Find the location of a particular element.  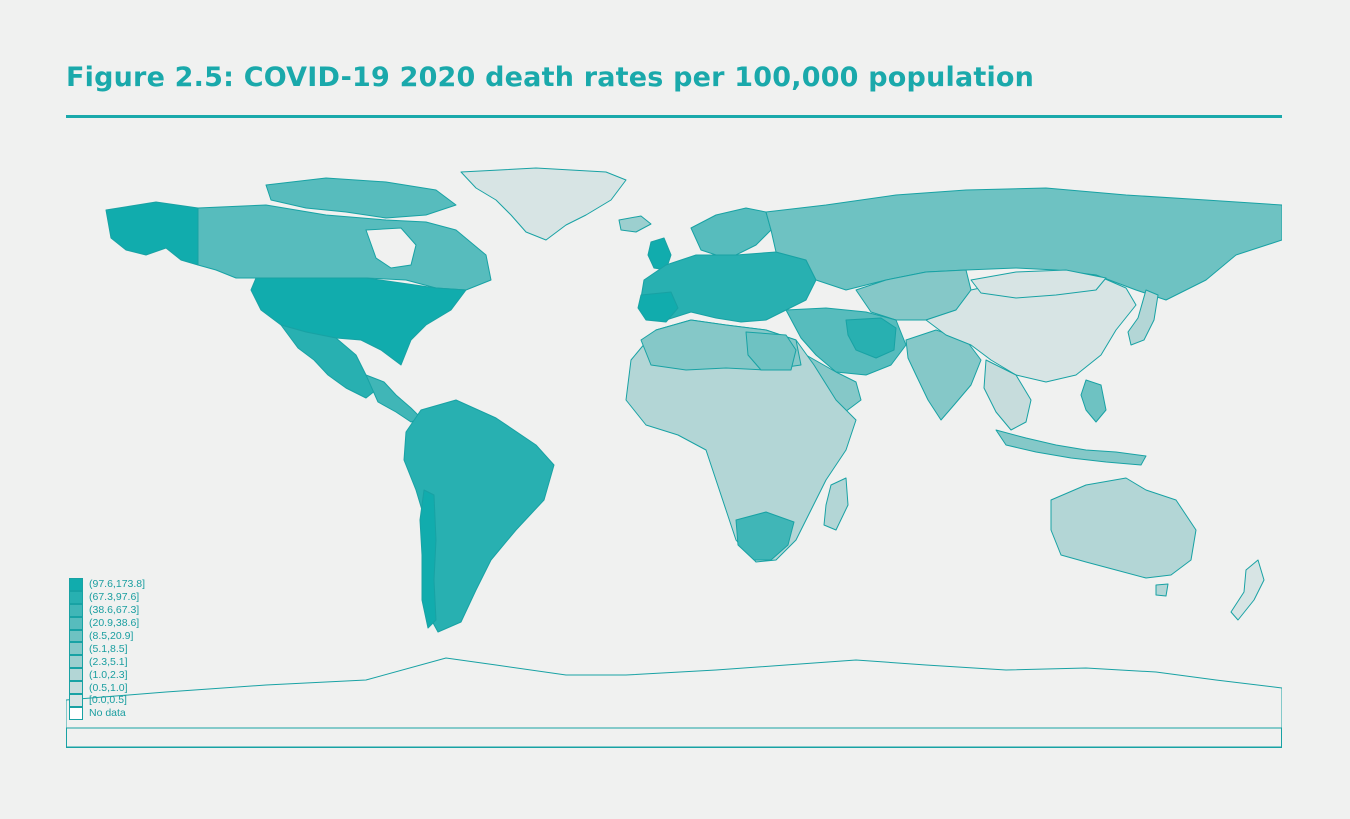

region-alaska is located at coordinates (152, 233).